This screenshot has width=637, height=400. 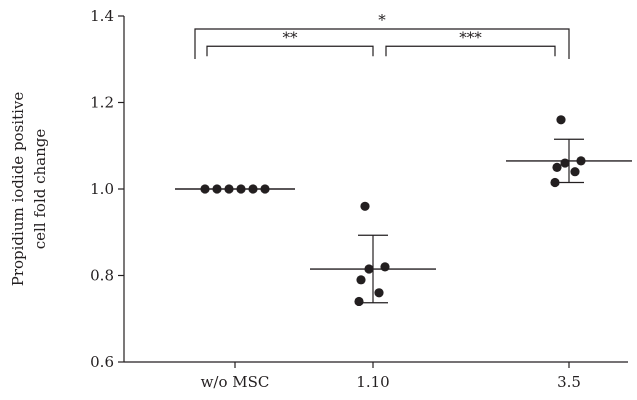 What do you see at coordinates (102, 276) in the screenshot?
I see `y-tick-label: 0.8` at bounding box center [102, 276].